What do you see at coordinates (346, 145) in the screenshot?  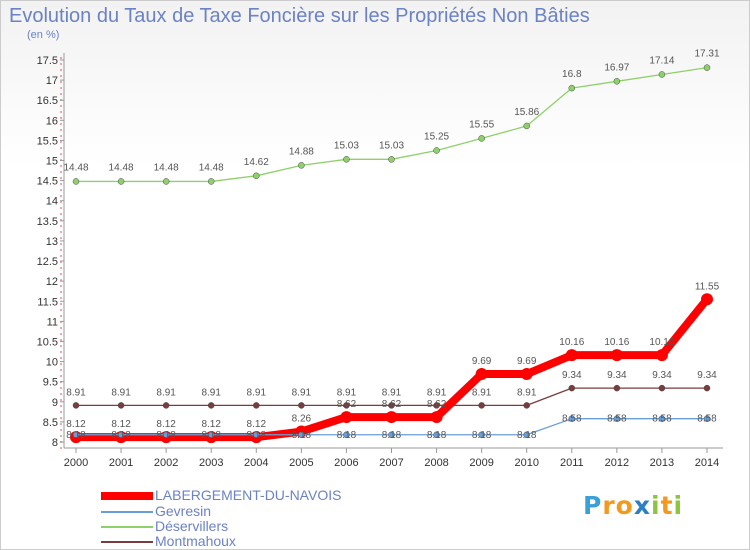 I see `data-label: 15.03` at bounding box center [346, 145].